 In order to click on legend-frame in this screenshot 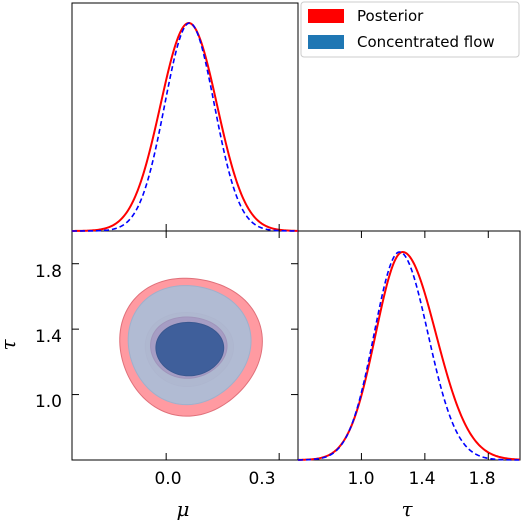, I will do `click(410, 29)`.